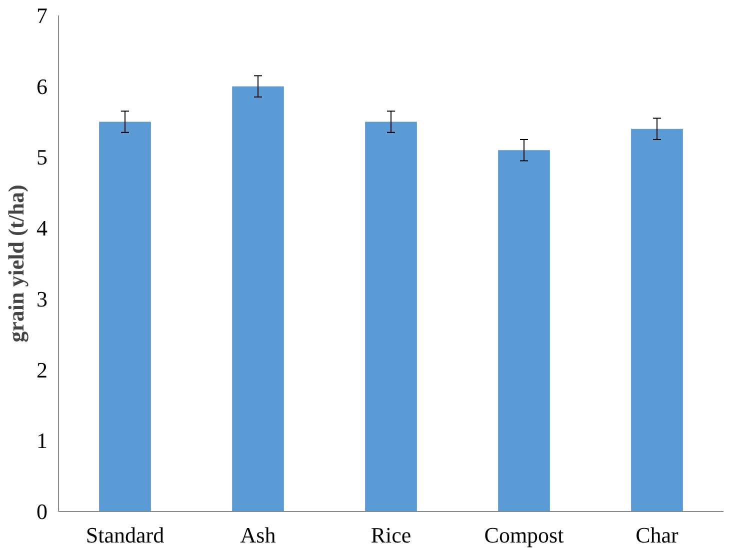  Describe the element at coordinates (42, 86) in the screenshot. I see `y-tick-label: 6` at that location.